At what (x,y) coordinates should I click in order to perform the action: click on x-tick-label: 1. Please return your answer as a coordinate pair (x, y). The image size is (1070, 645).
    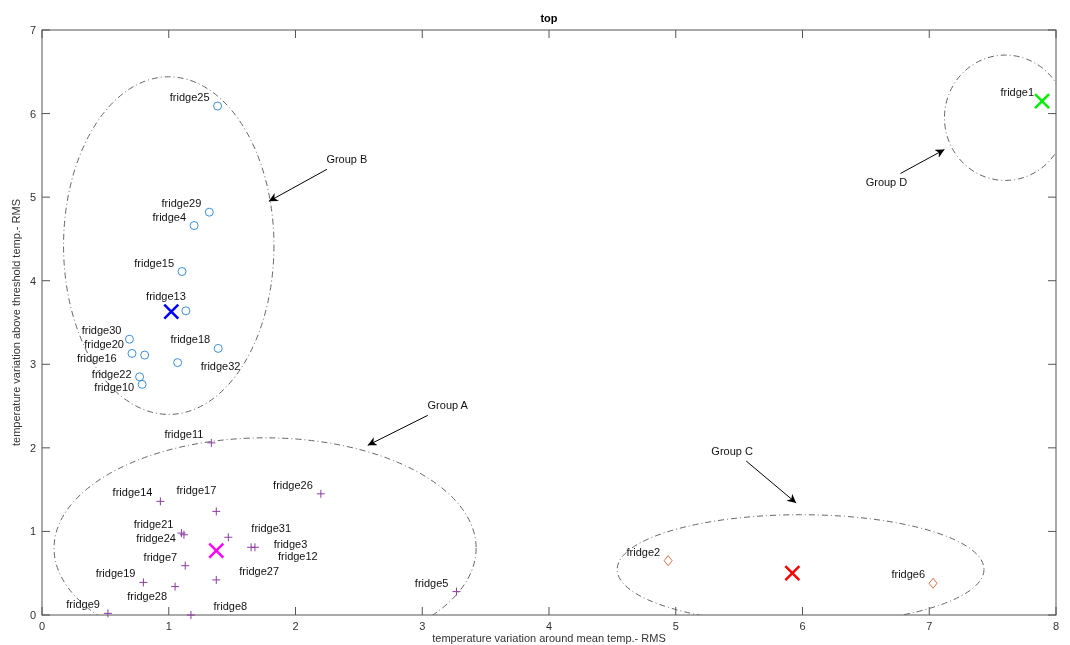
    Looking at the image, I should click on (168, 626).